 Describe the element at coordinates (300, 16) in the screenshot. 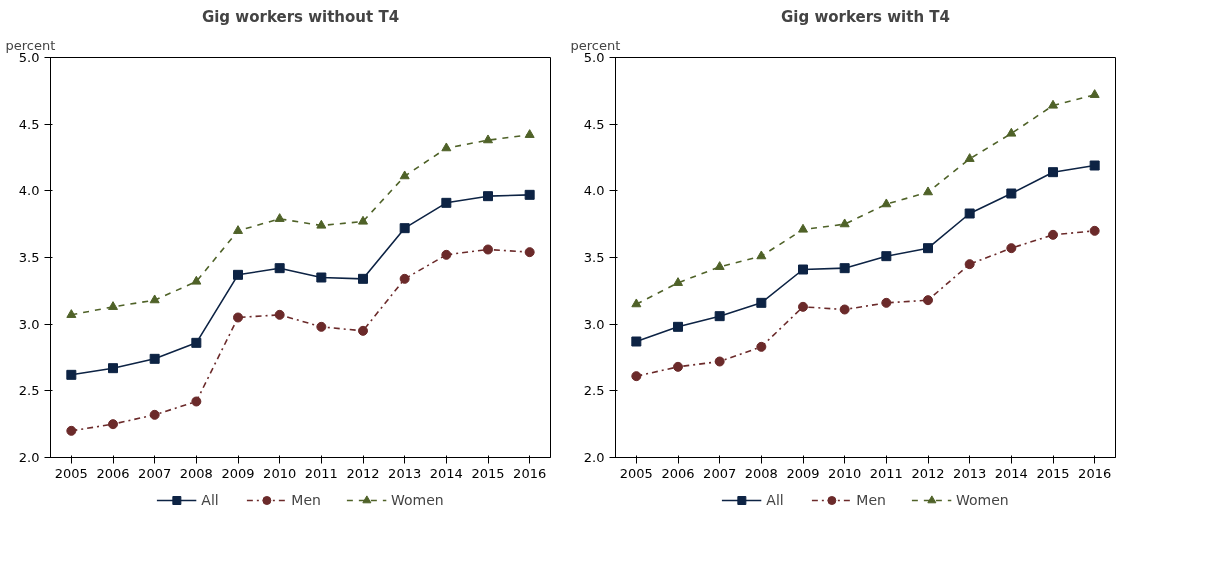

I see `chart-title: Gig workers without T4` at that location.